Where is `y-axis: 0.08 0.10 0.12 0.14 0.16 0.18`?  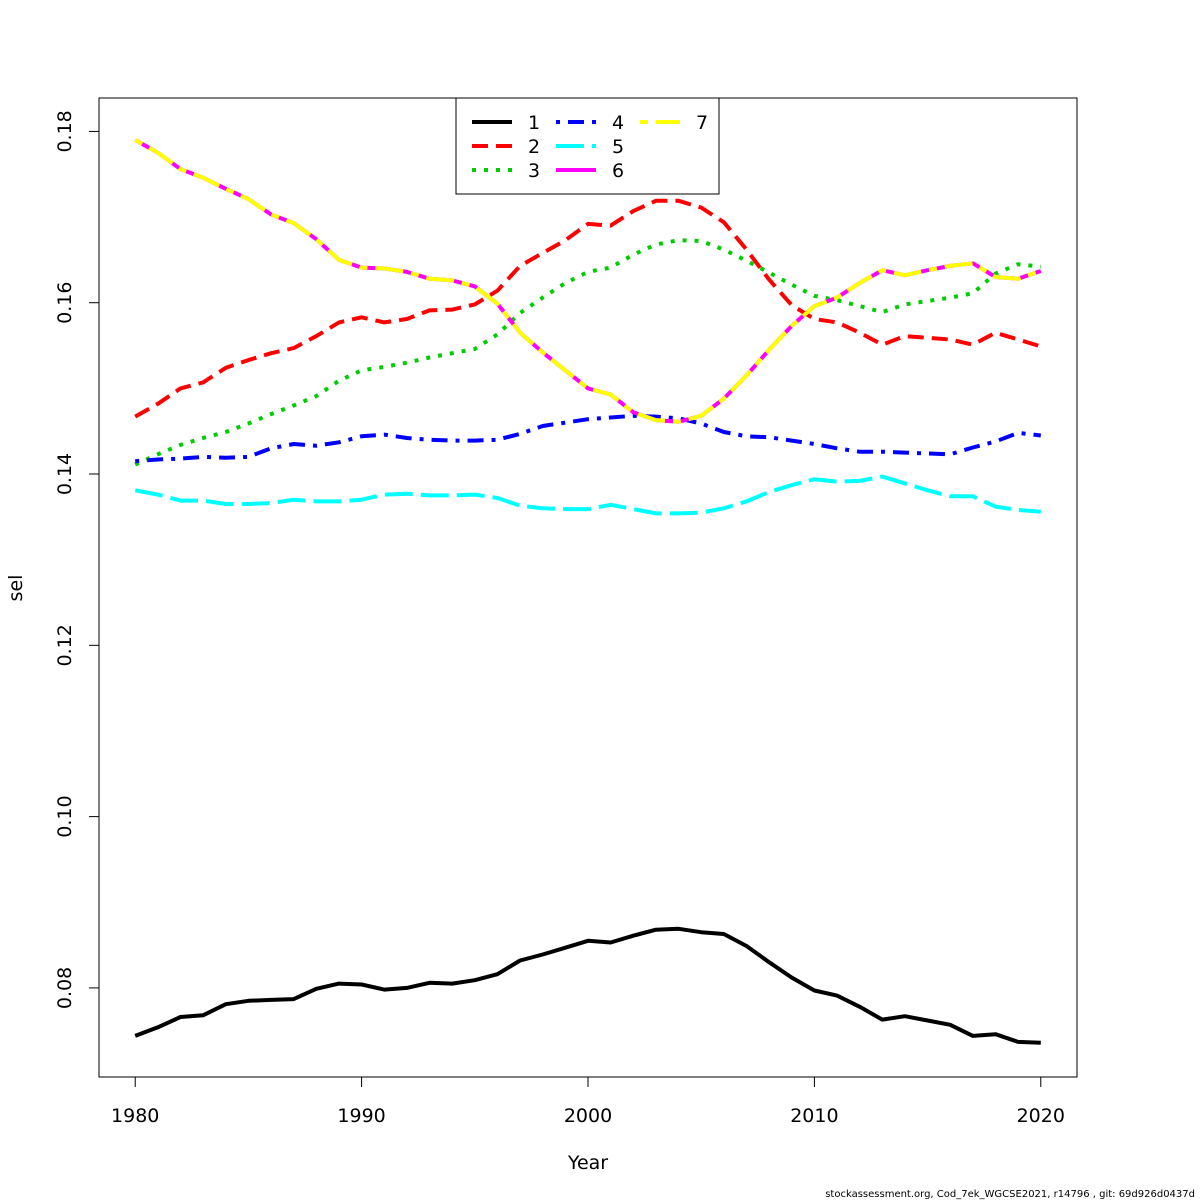
y-axis: 0.08 0.10 0.12 0.14 0.16 0.18 is located at coordinates (77, 559).